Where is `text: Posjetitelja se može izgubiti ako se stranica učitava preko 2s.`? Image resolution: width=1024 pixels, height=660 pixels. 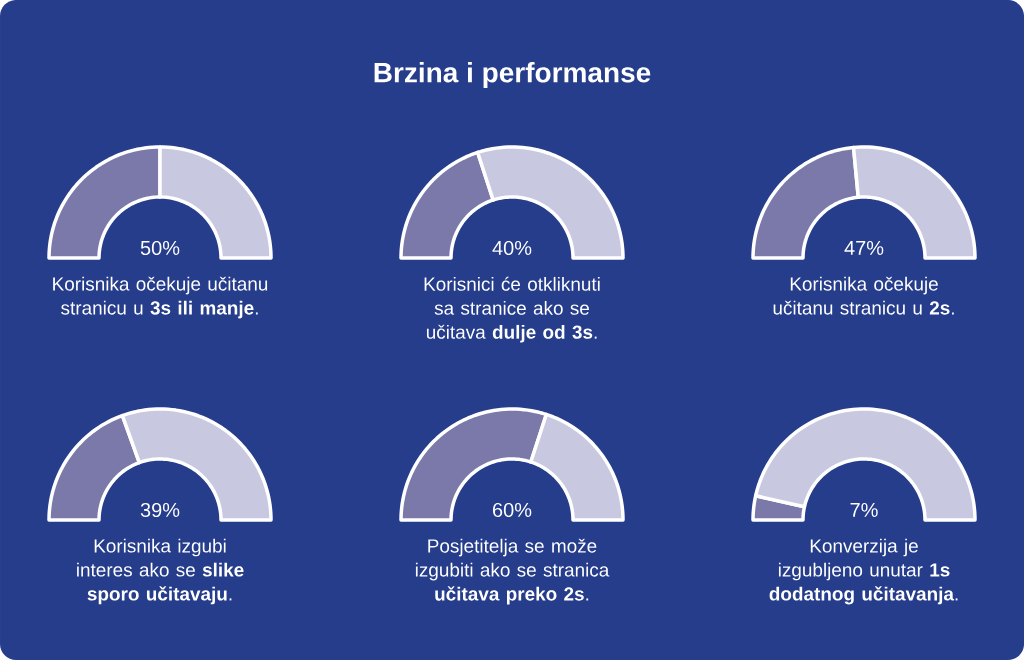
text: Posjetitelja se može izgubiti ako se stranica učitava preko 2s. is located at coordinates (512, 571).